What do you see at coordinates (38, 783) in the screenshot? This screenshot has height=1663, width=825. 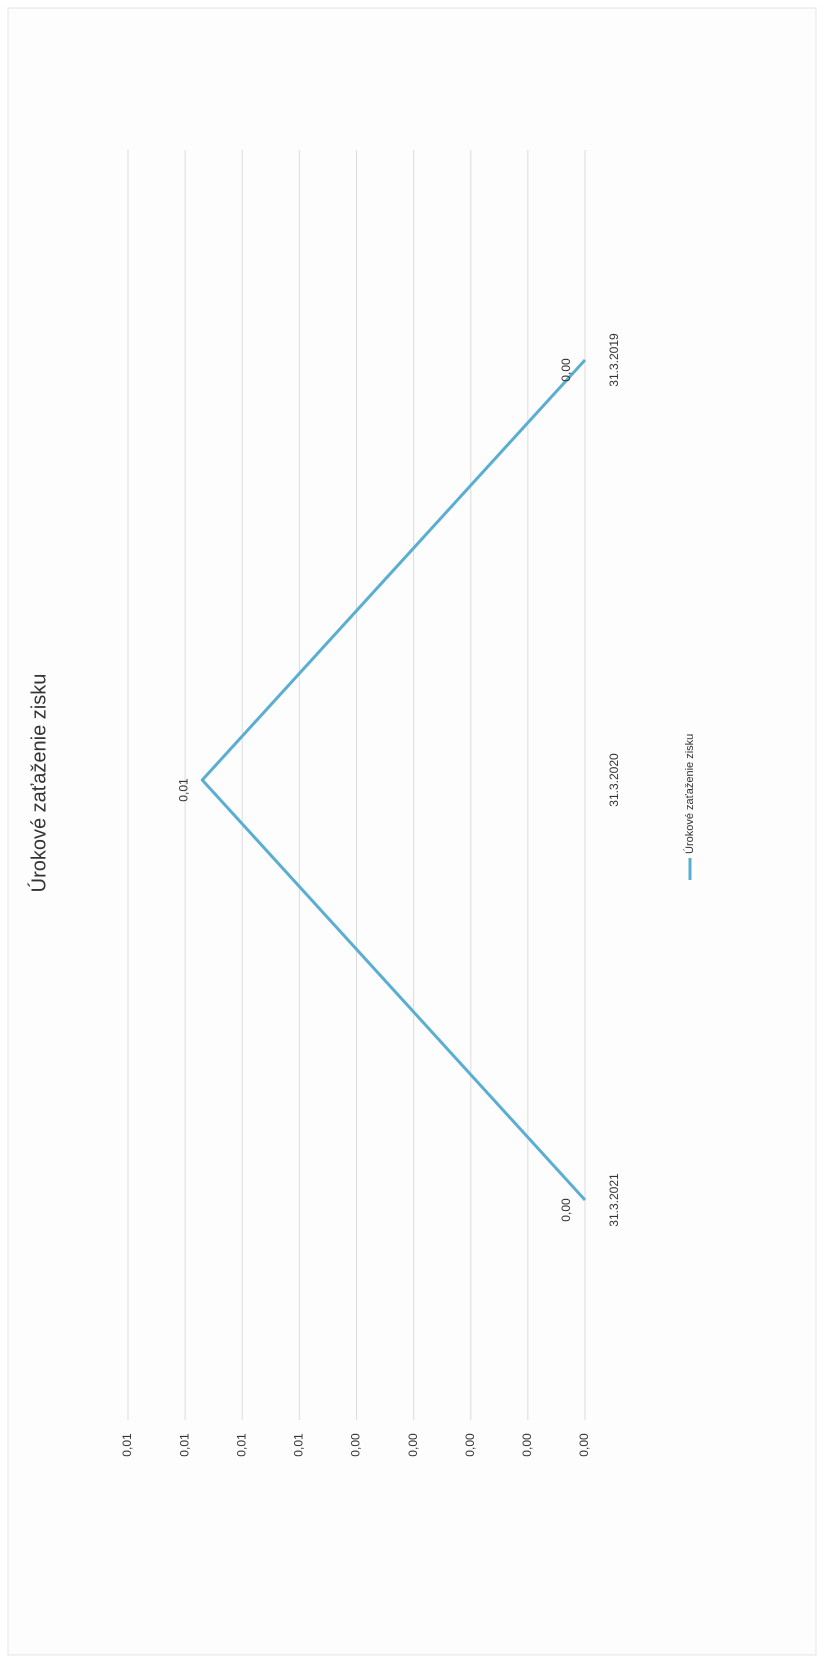 I see `chart-title: Úrokové zaťaženie zisku` at bounding box center [38, 783].